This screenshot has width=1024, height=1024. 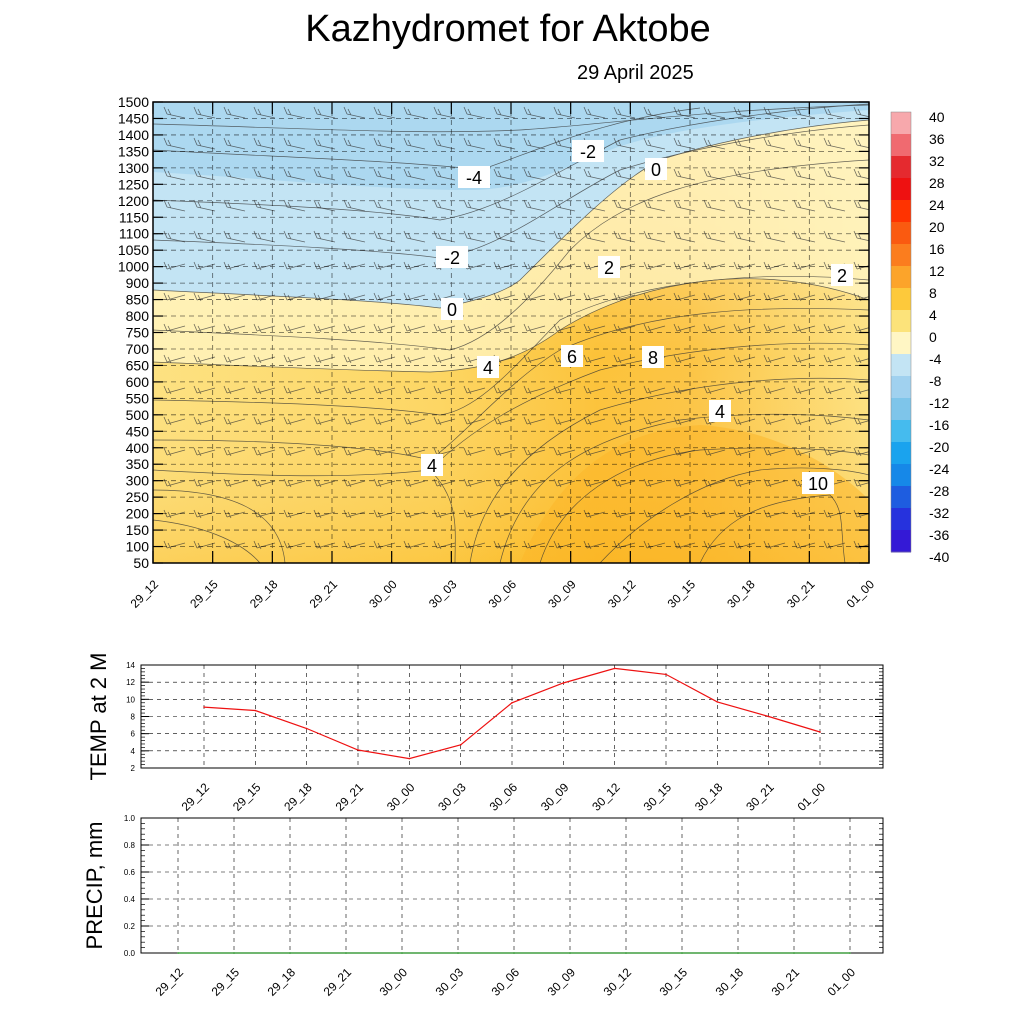 What do you see at coordinates (504, 797) in the screenshot?
I see `temp-xtick-label: 30_06` at bounding box center [504, 797].